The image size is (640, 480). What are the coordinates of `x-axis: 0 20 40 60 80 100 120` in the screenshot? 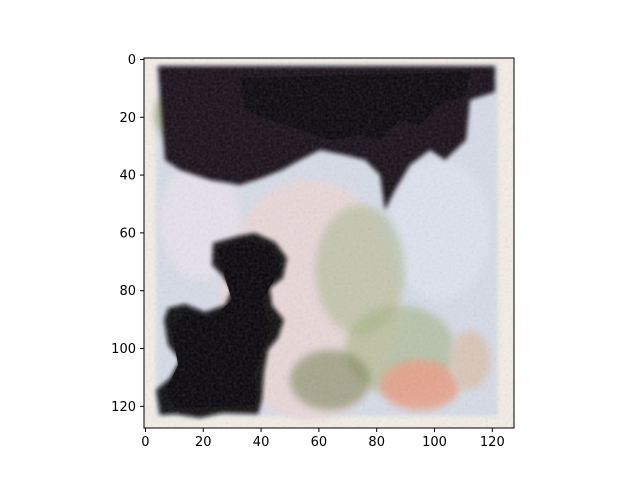 It's located at (323, 439).